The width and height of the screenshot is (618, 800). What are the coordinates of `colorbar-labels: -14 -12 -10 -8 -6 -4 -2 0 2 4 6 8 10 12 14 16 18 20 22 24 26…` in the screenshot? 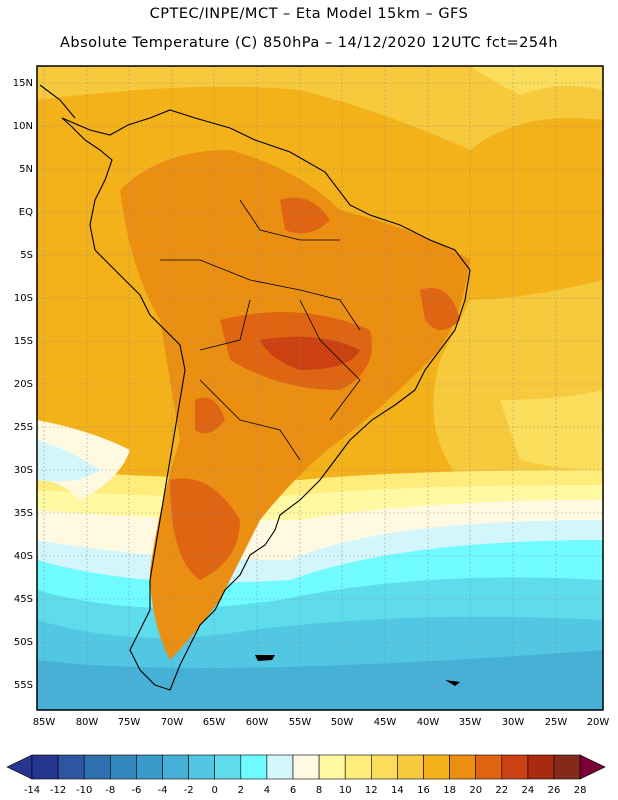 It's located at (305, 790).